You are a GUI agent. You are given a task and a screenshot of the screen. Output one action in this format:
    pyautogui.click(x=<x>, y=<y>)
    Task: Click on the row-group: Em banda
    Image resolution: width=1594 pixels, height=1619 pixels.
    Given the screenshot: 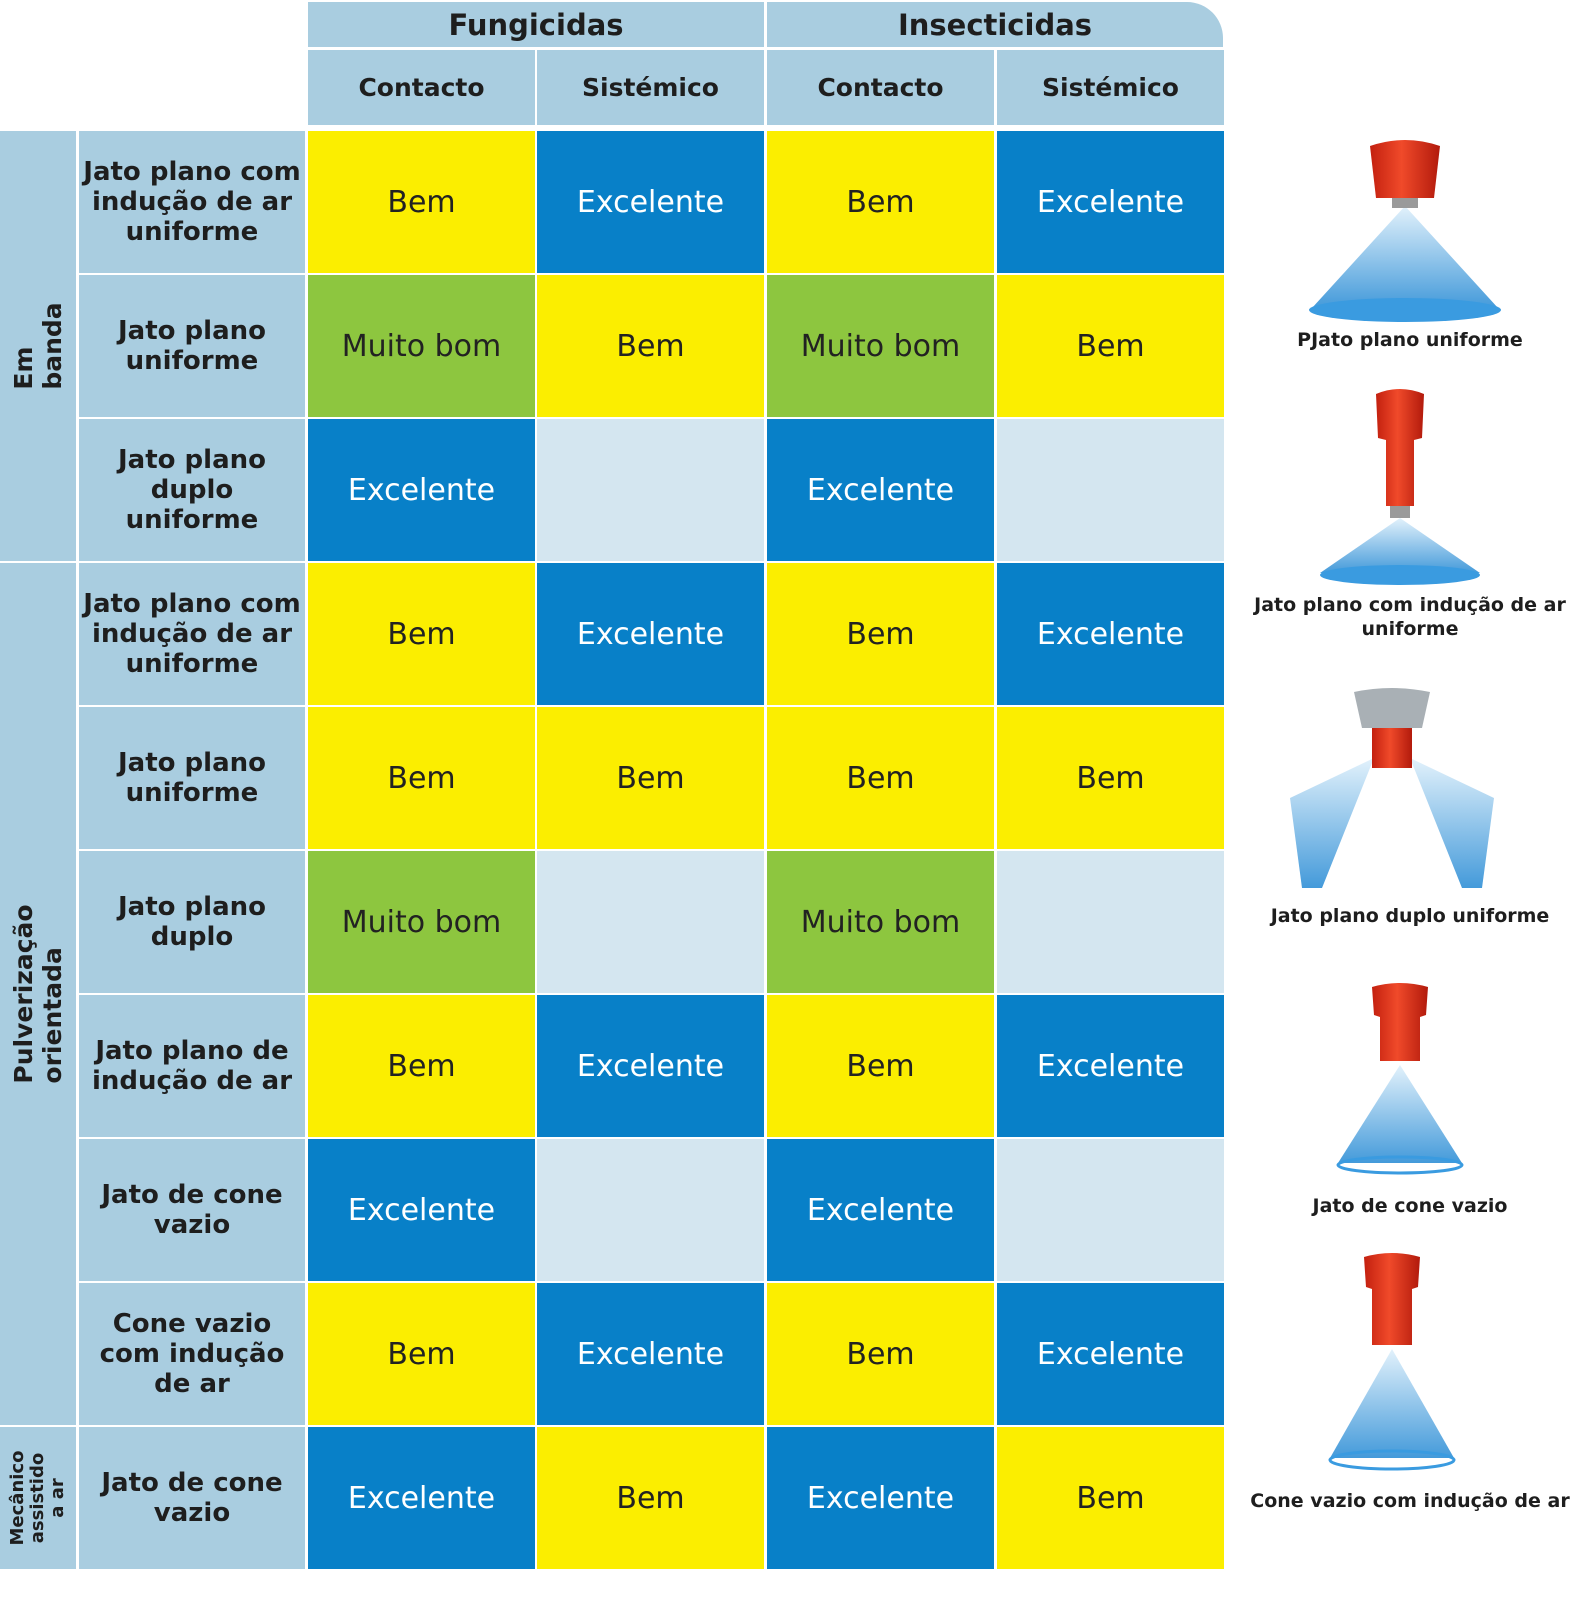 What is the action you would take?
    pyautogui.click(x=38, y=346)
    